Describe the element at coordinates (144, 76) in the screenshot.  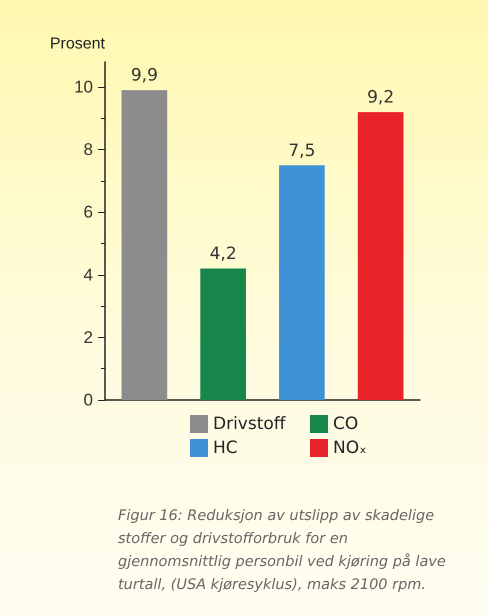
I see `data-label: 9,9` at that location.